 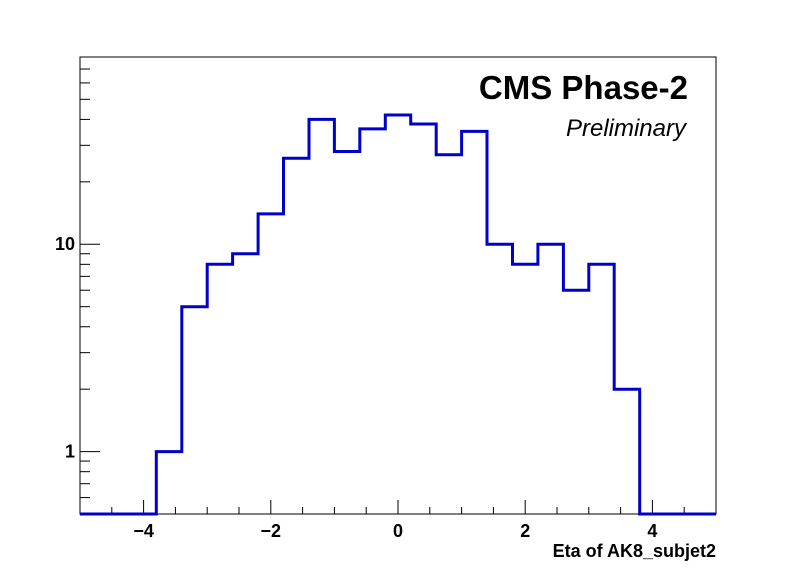 I want to click on x-tick-label: 2, so click(x=525, y=531).